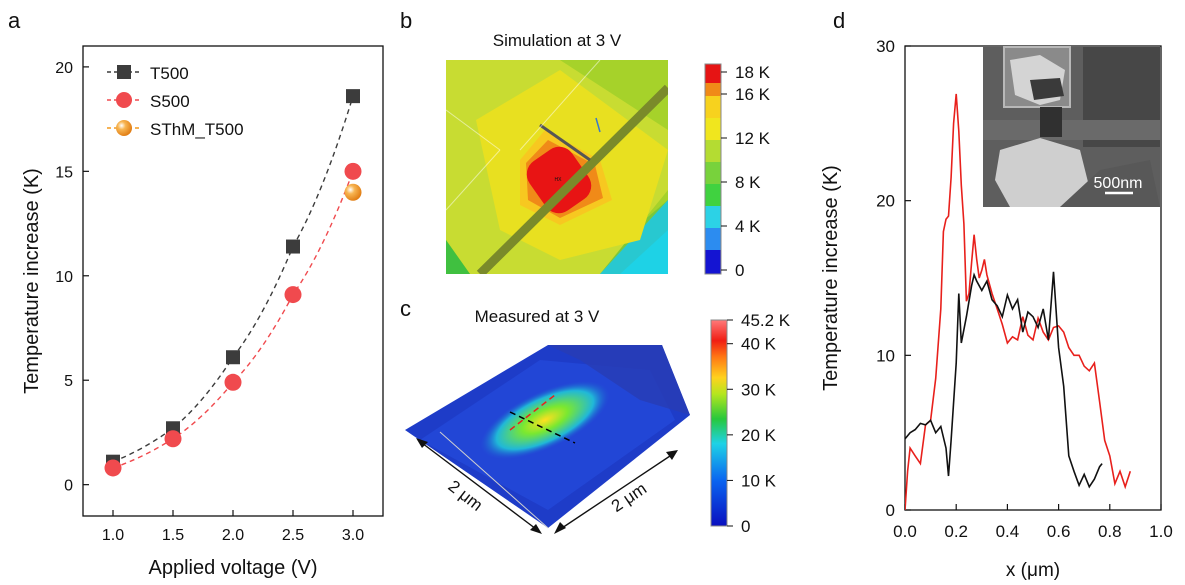  Describe the element at coordinates (753, 138) in the screenshot. I see `cbar-b-tick-label: 12 K` at that location.